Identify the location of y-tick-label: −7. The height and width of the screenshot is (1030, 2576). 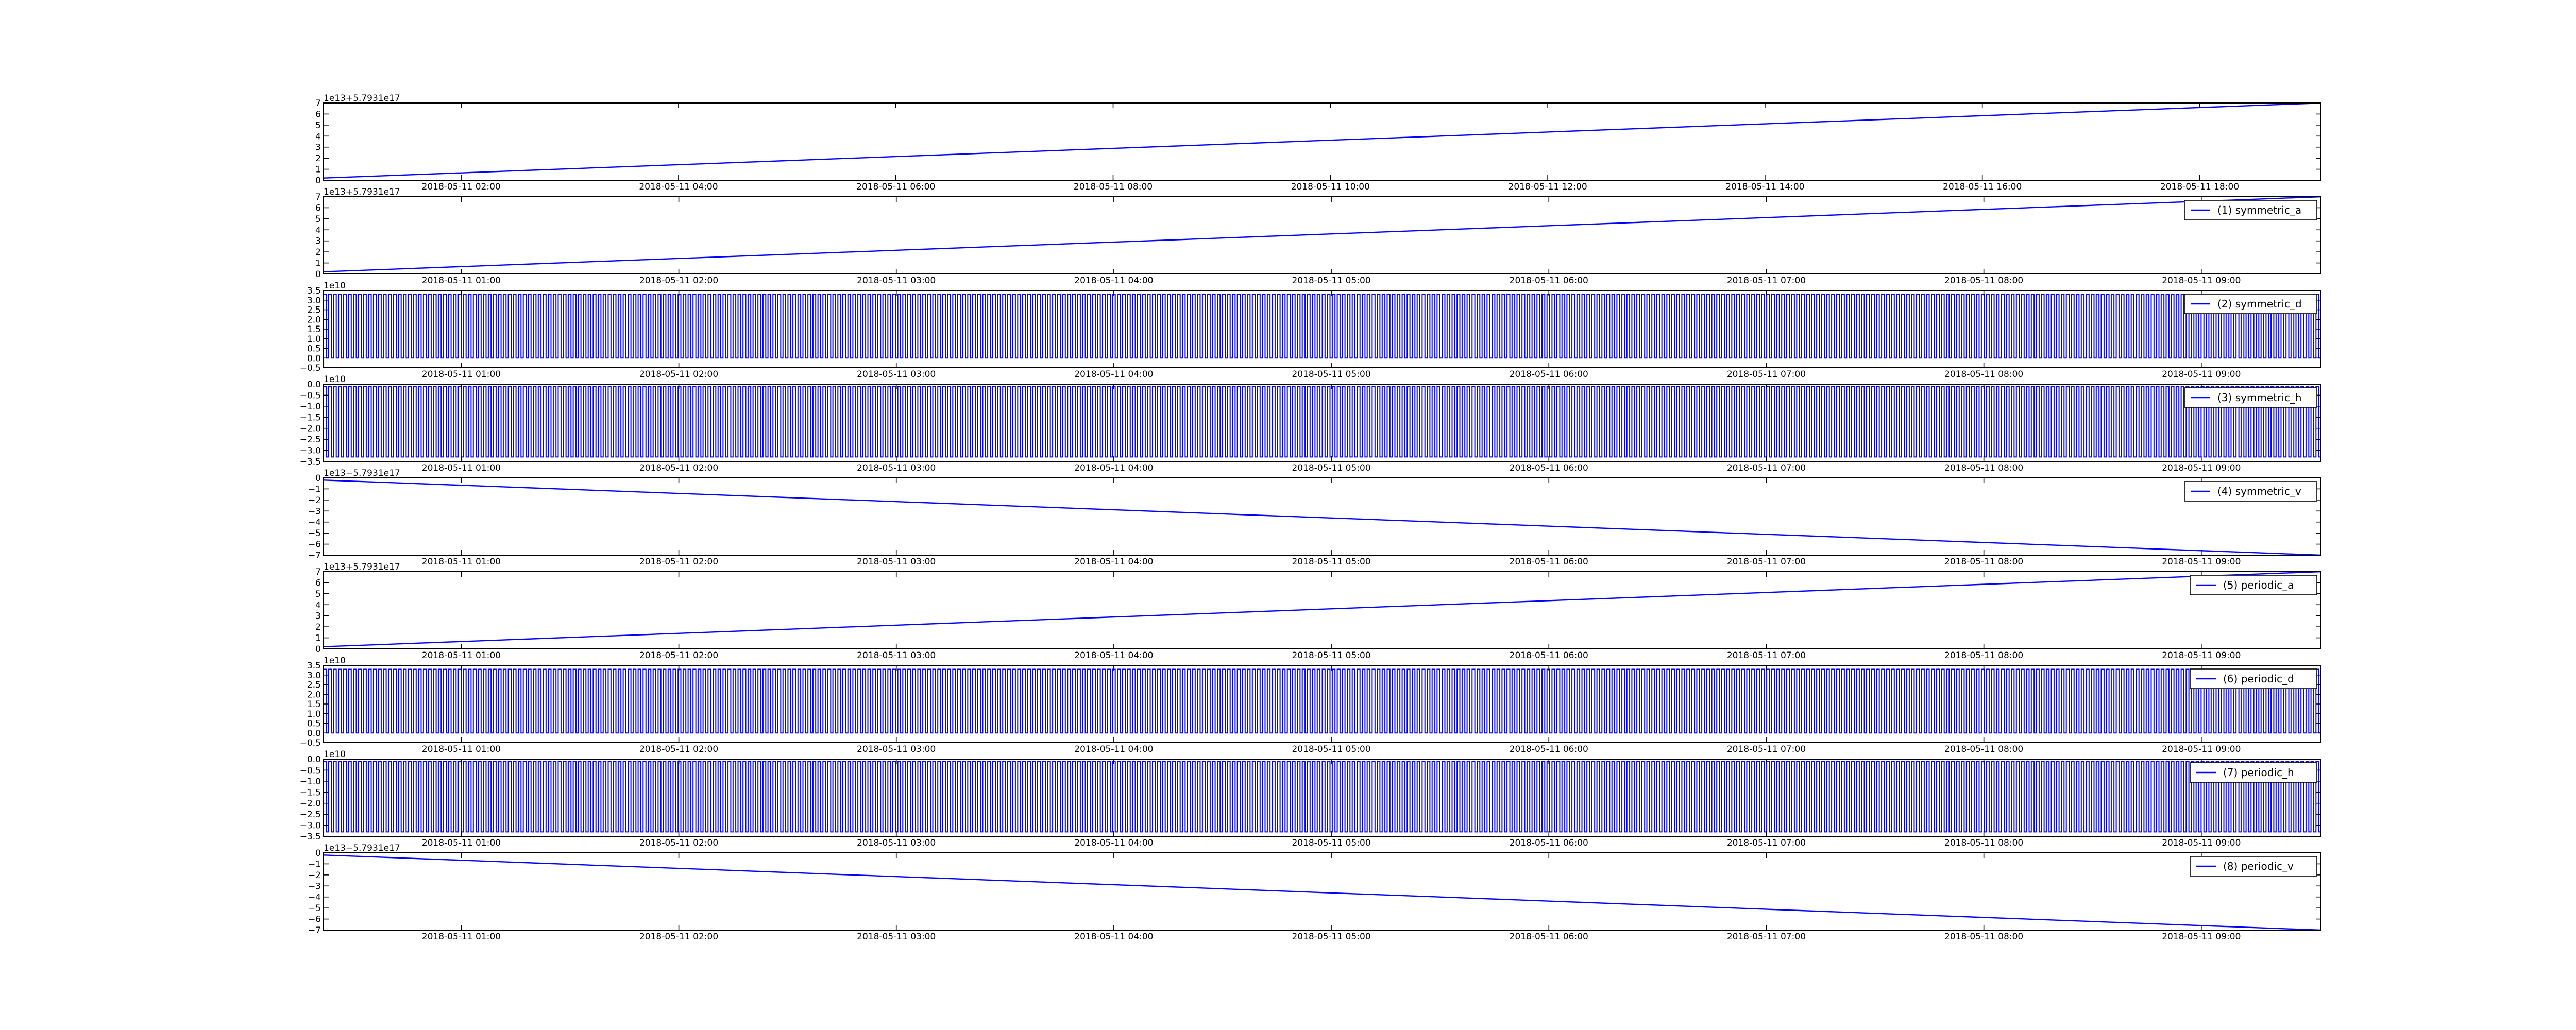
(314, 930).